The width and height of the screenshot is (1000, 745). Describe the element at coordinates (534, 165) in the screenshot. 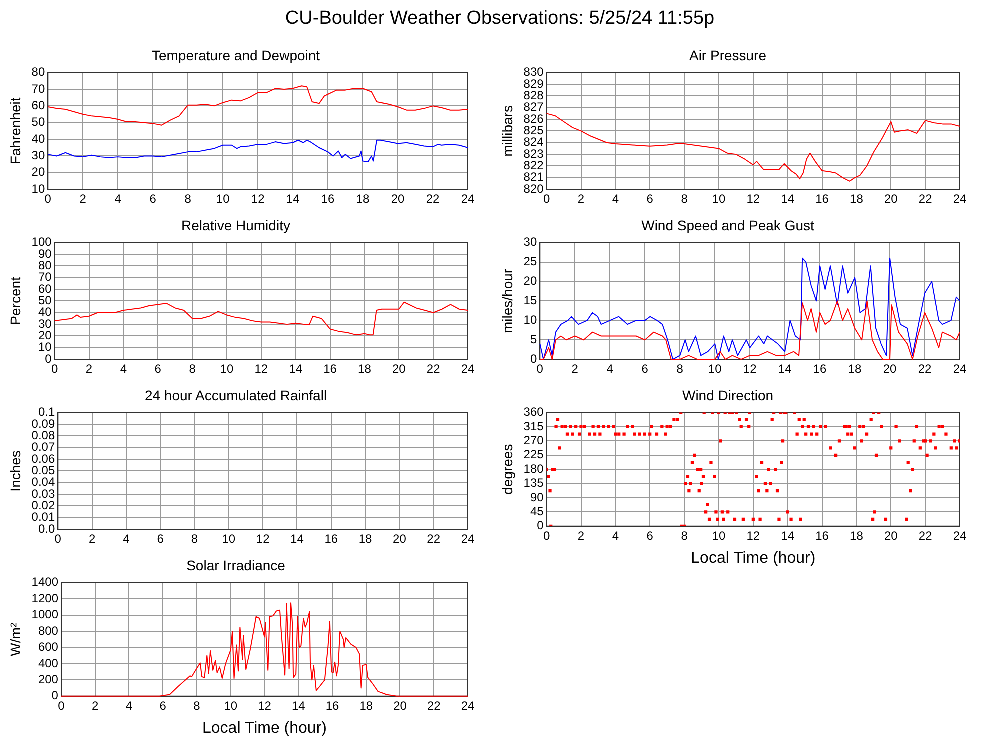

I see `y-tick-label: 822` at that location.